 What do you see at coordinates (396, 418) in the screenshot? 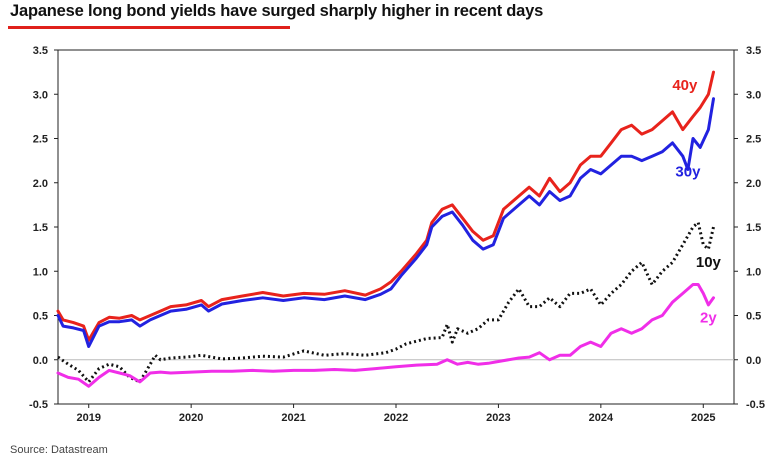
I see `x-tick-label: 2022` at bounding box center [396, 418].